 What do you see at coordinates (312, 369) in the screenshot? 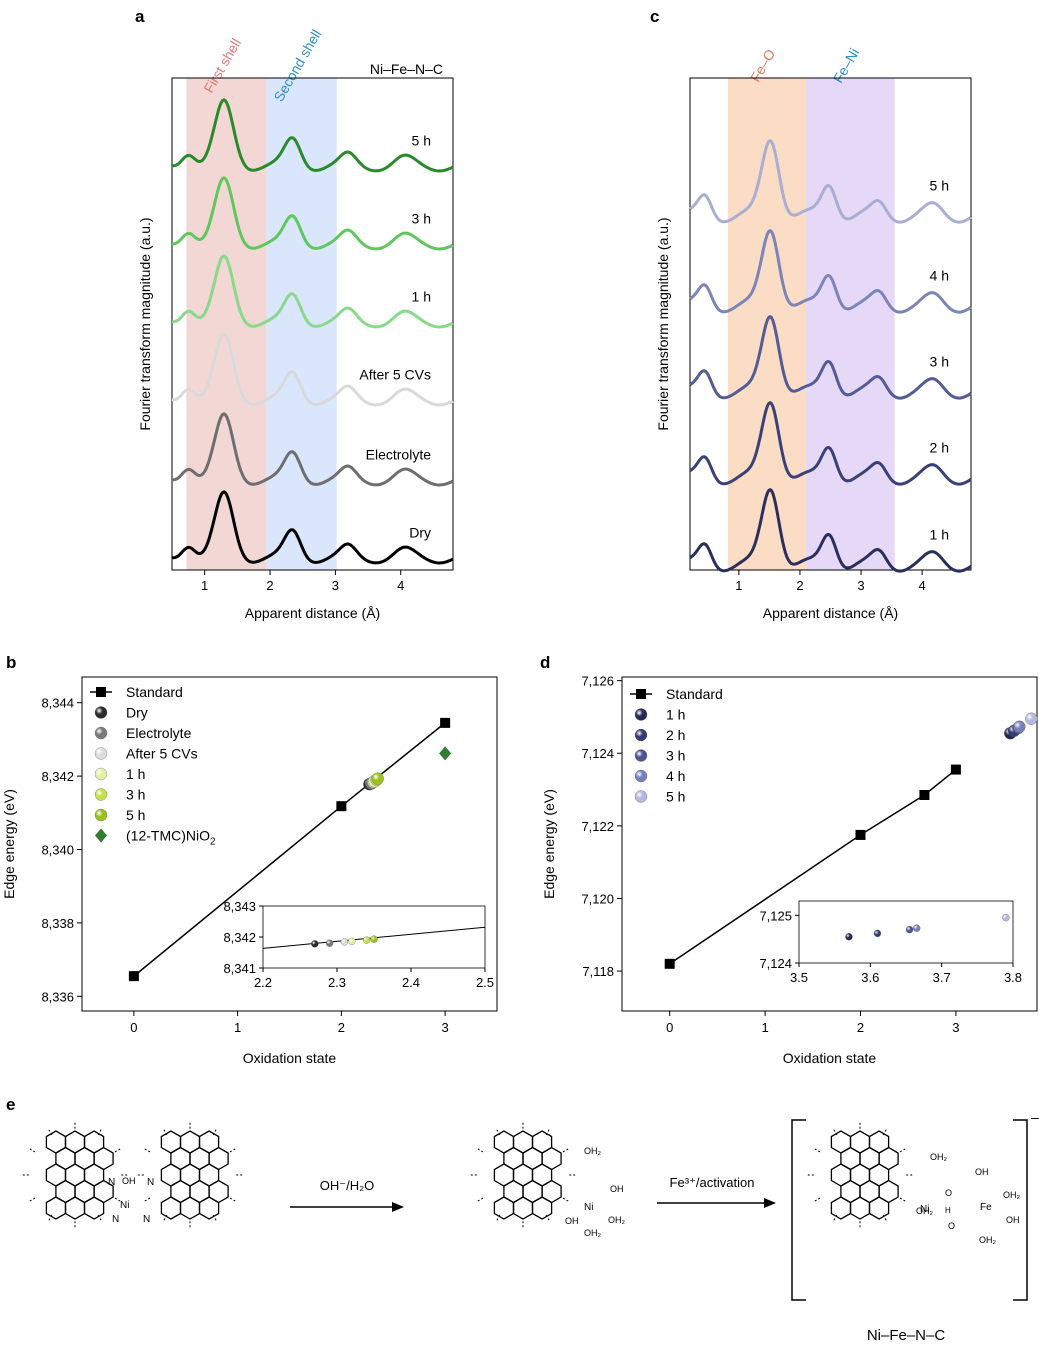
I see `series-line-after-5-cvs` at bounding box center [312, 369].